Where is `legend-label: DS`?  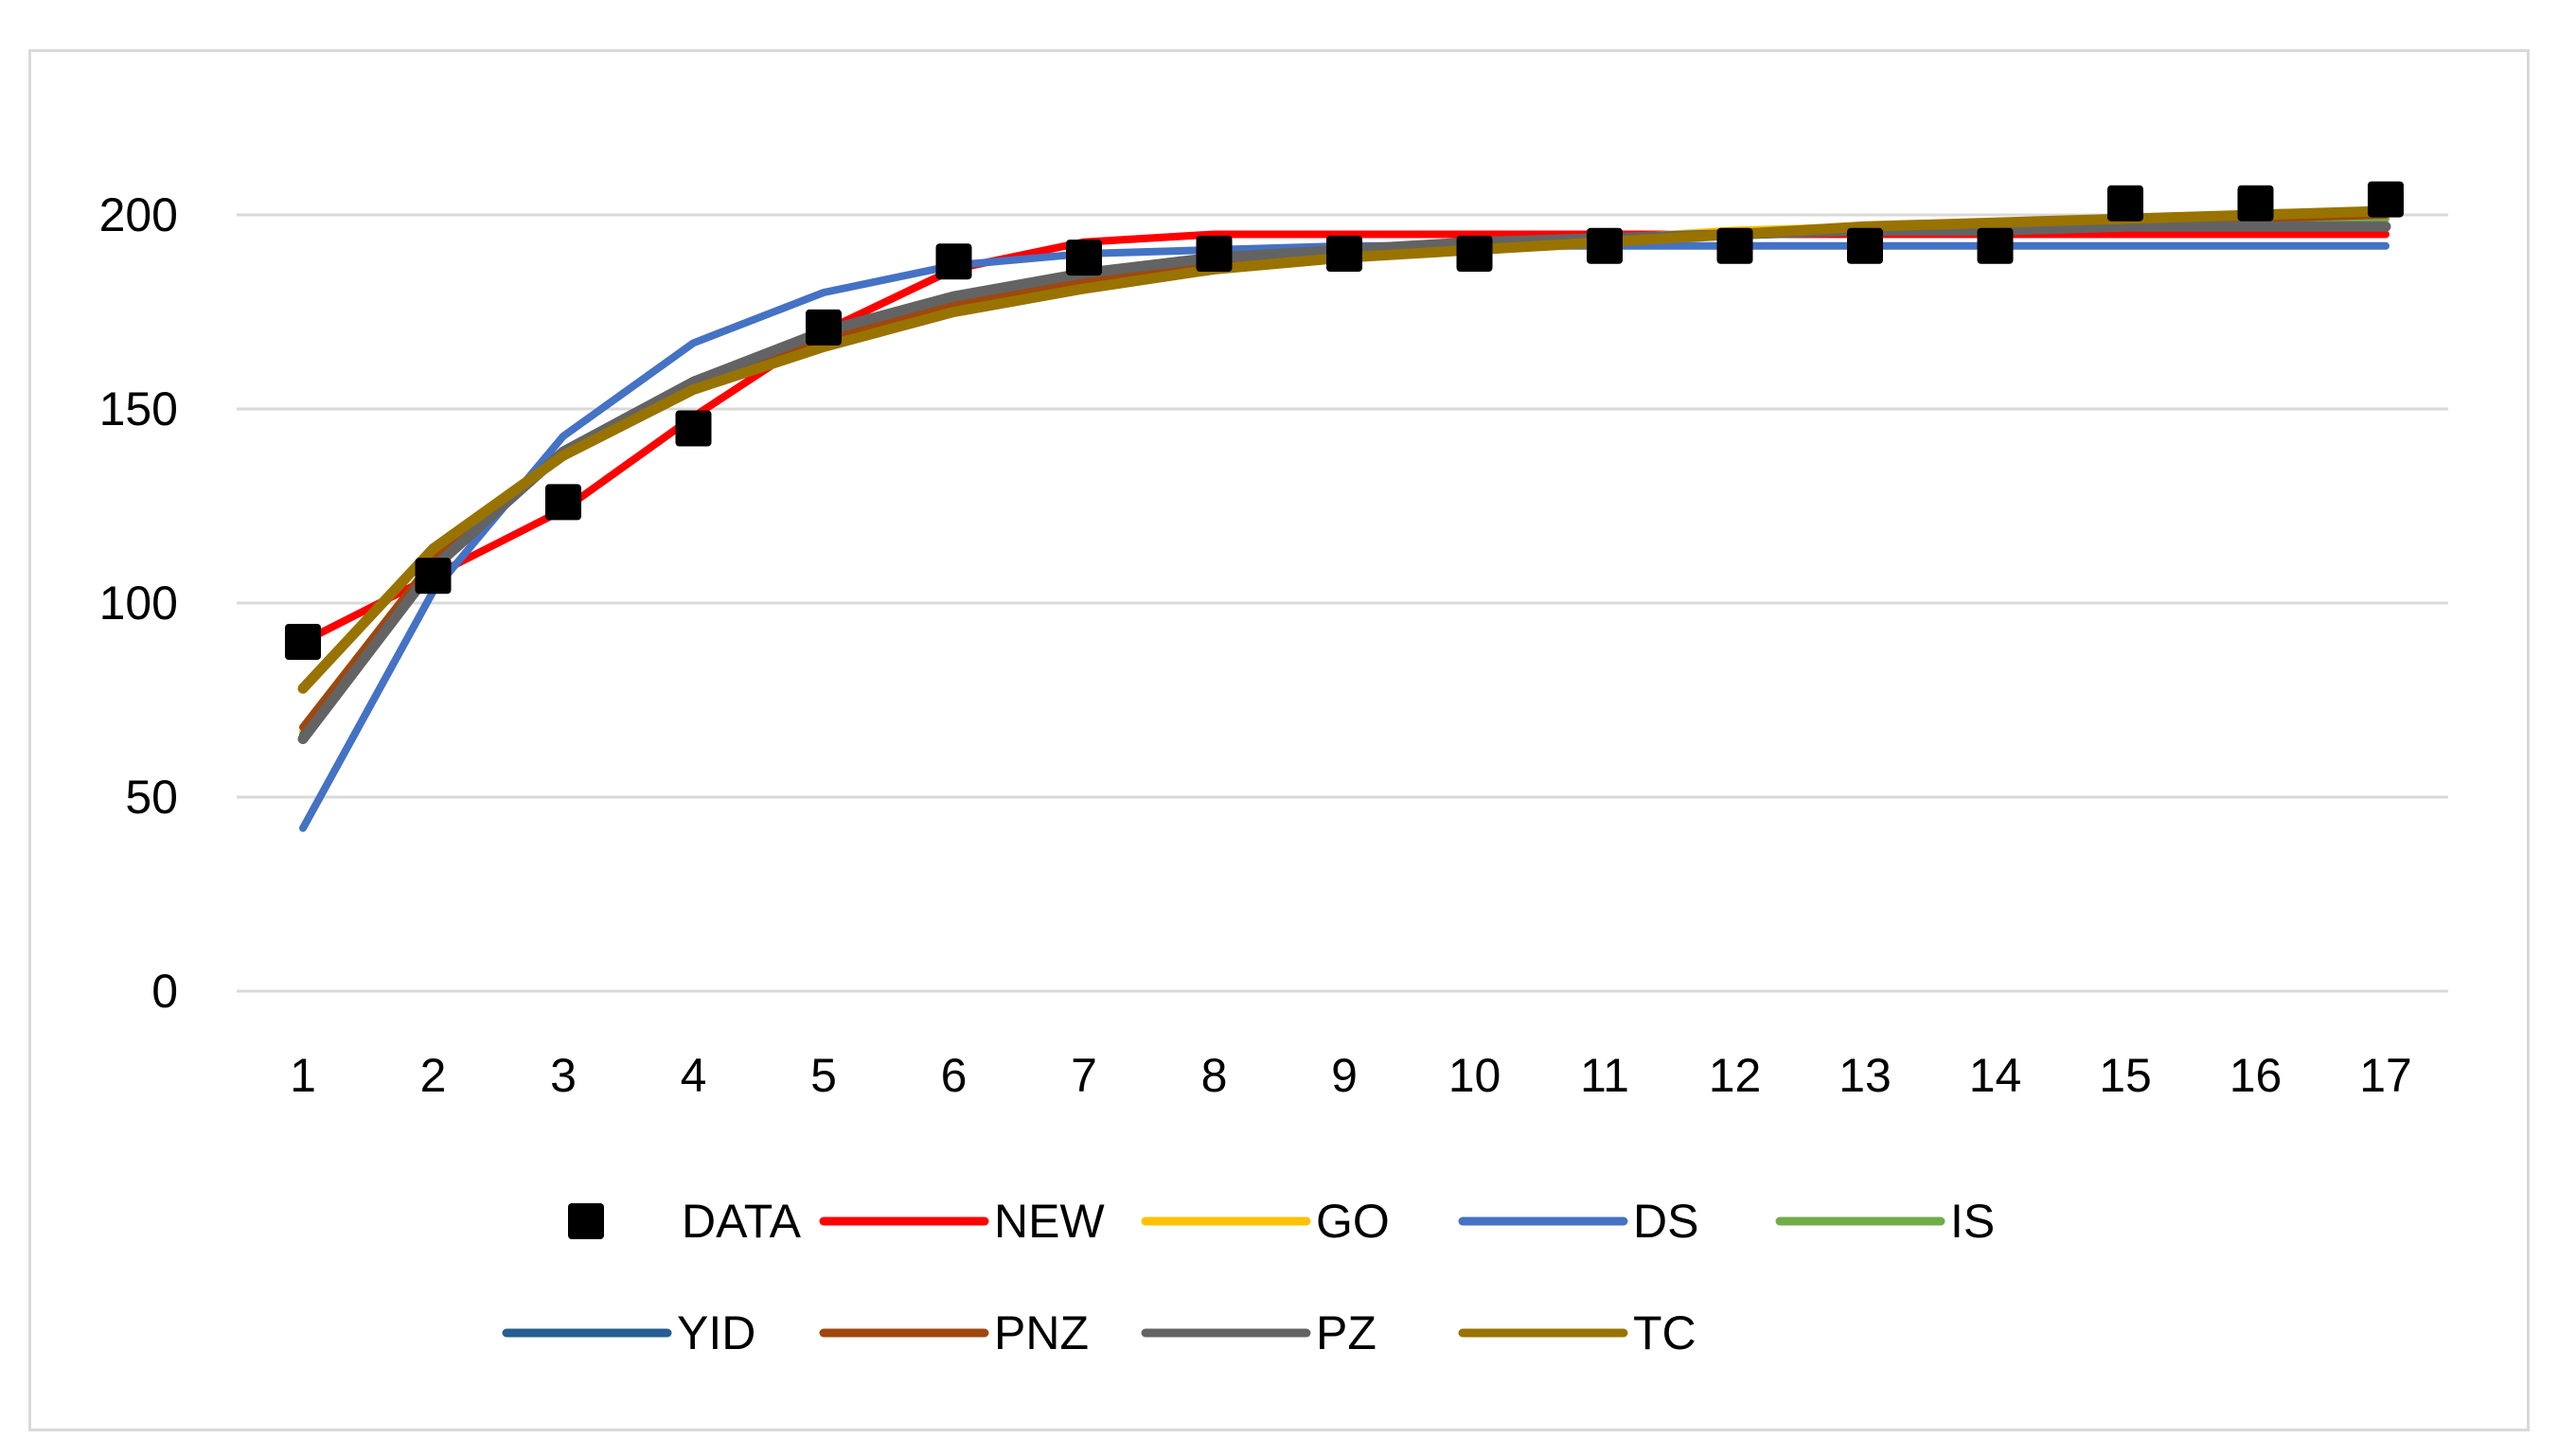
legend-label: DS is located at coordinates (1665, 1221).